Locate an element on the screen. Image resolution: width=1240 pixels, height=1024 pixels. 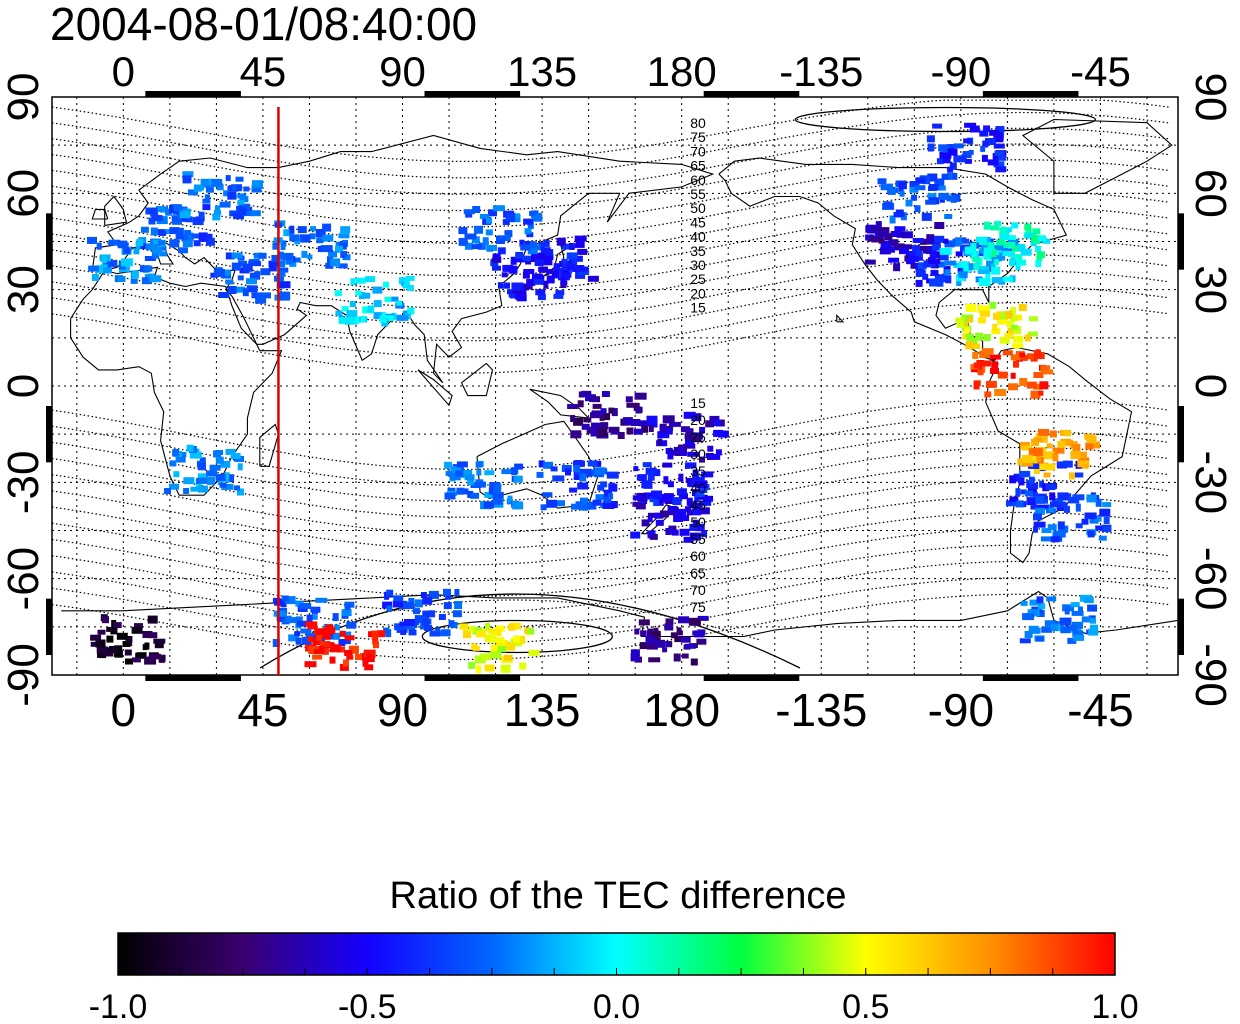
left-axis-band is located at coordinates (49, 434).